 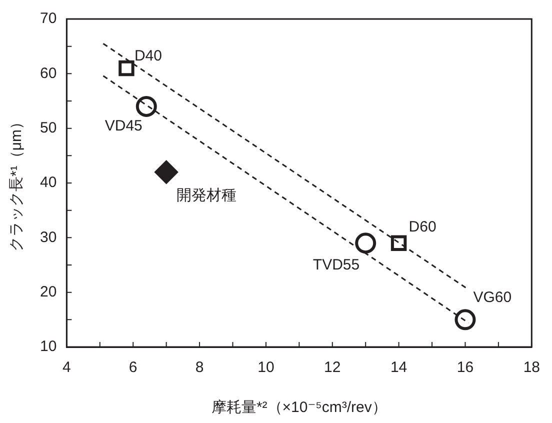 I want to click on annotation: TVD55, so click(x=336, y=265).